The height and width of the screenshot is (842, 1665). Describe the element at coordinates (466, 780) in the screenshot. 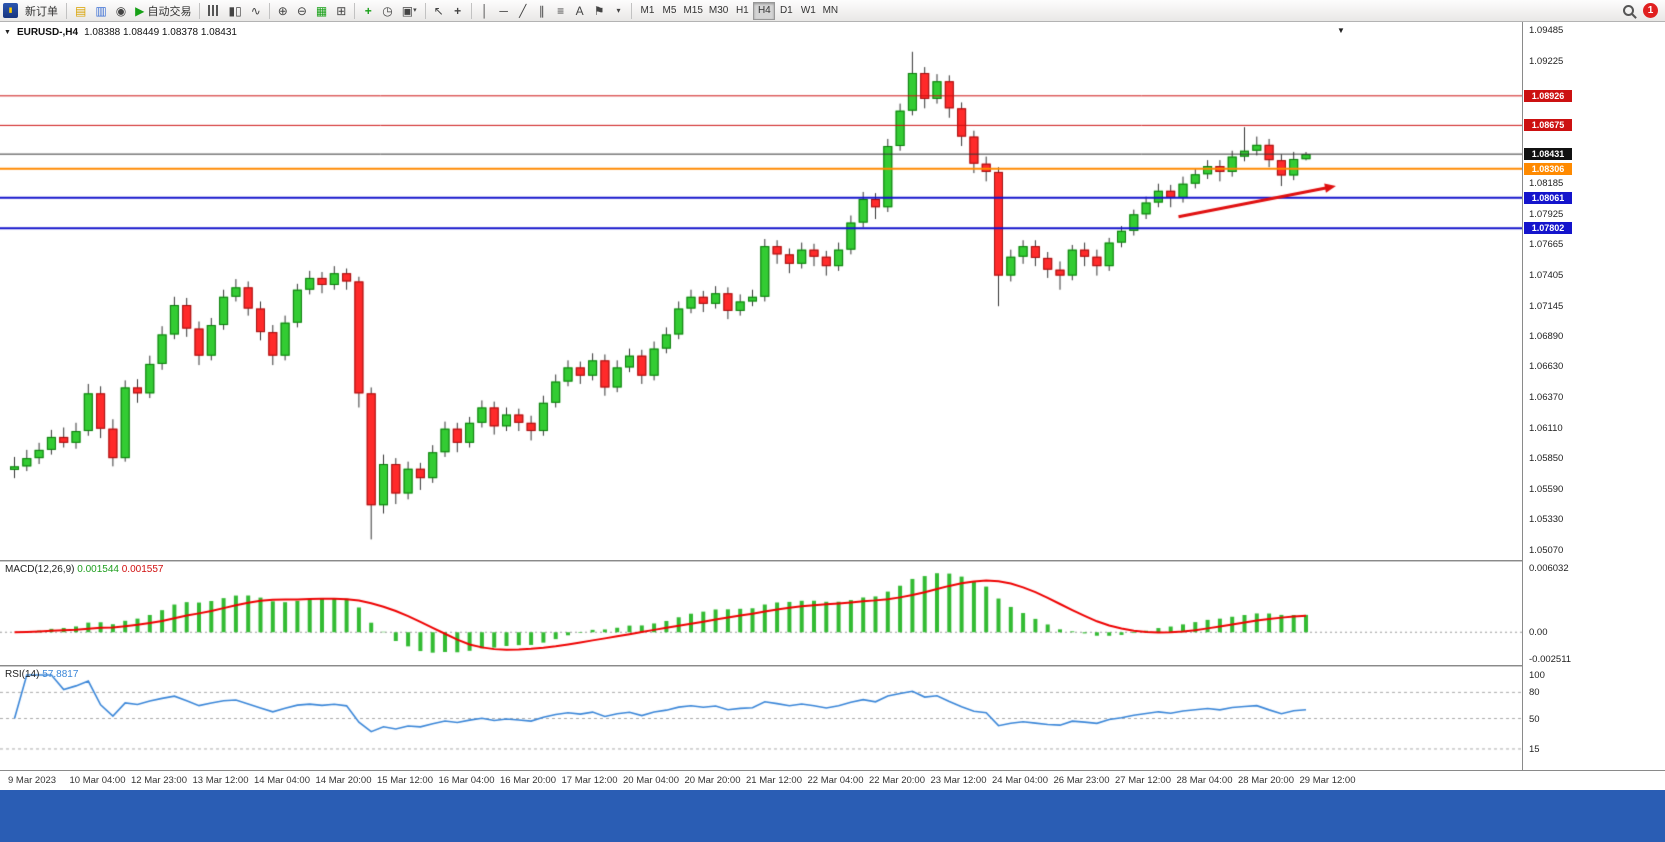

I see `time-axis-label: 16 Mar 04:00` at that location.